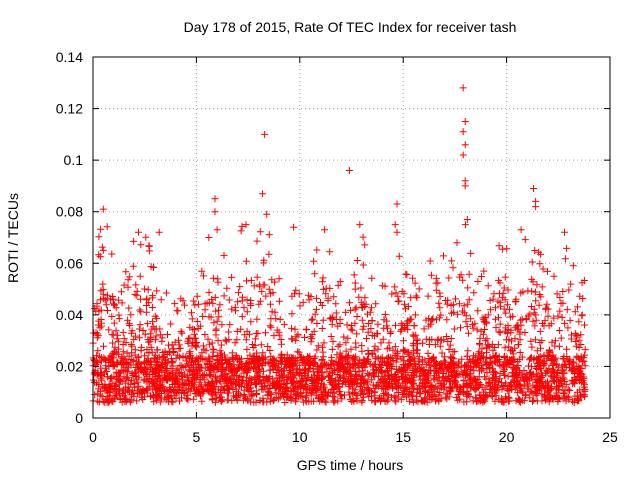  Describe the element at coordinates (69, 237) in the screenshot. I see `y-tick-labels: 0 0.02 0.04 0.06 0.08 0.1 0.12 0.14` at that location.